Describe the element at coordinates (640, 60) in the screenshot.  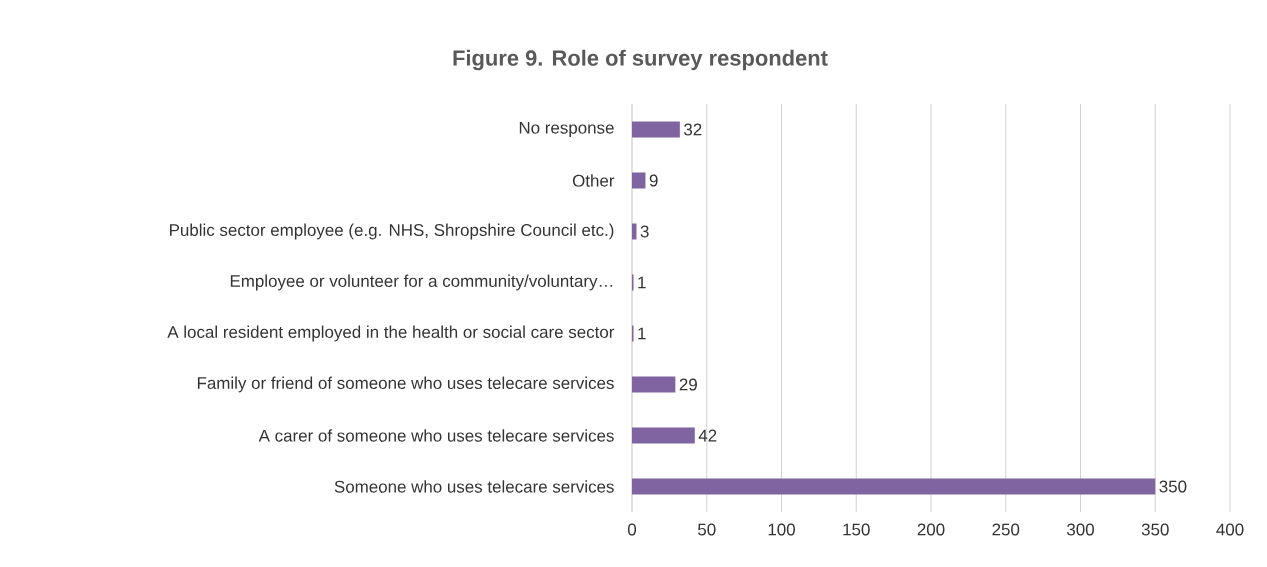
I see `chart-title: Figure 9. Role of survey respondent` at that location.